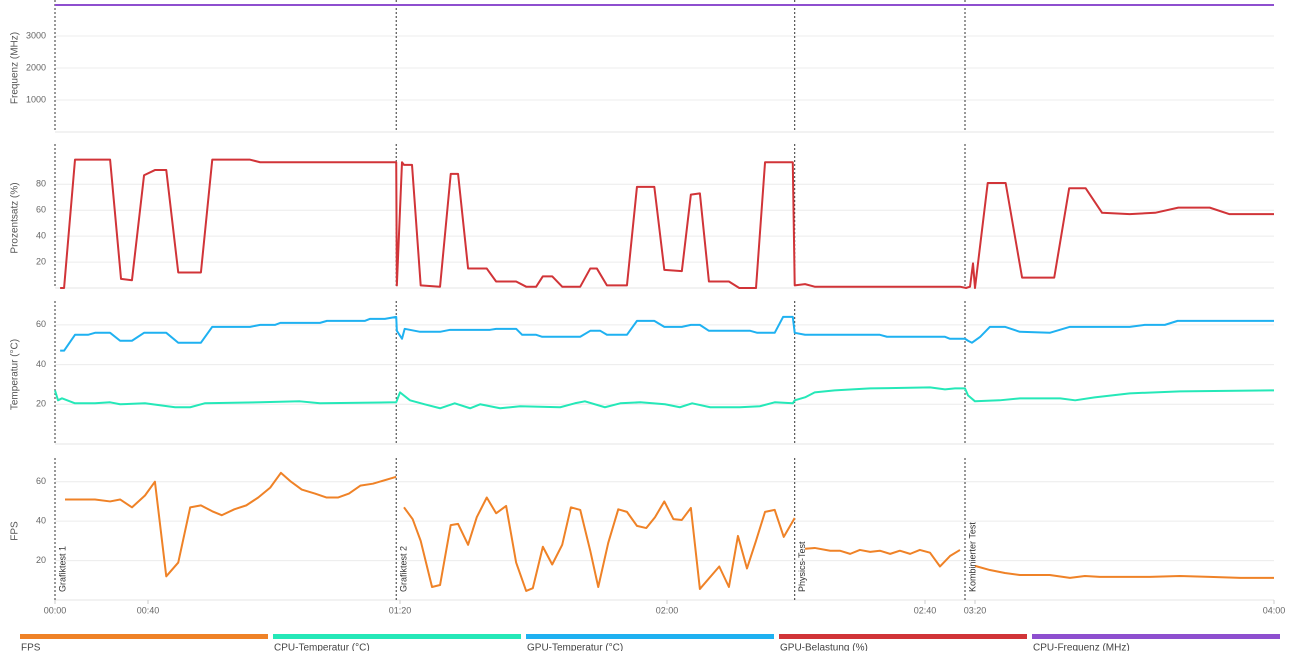  Describe the element at coordinates (925, 610) in the screenshot. I see `x-tick-label: 02:40` at that location.